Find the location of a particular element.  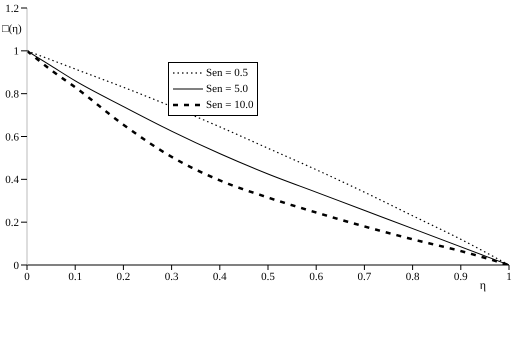

y-tick-label: 0.8 is located at coordinates (12, 94).